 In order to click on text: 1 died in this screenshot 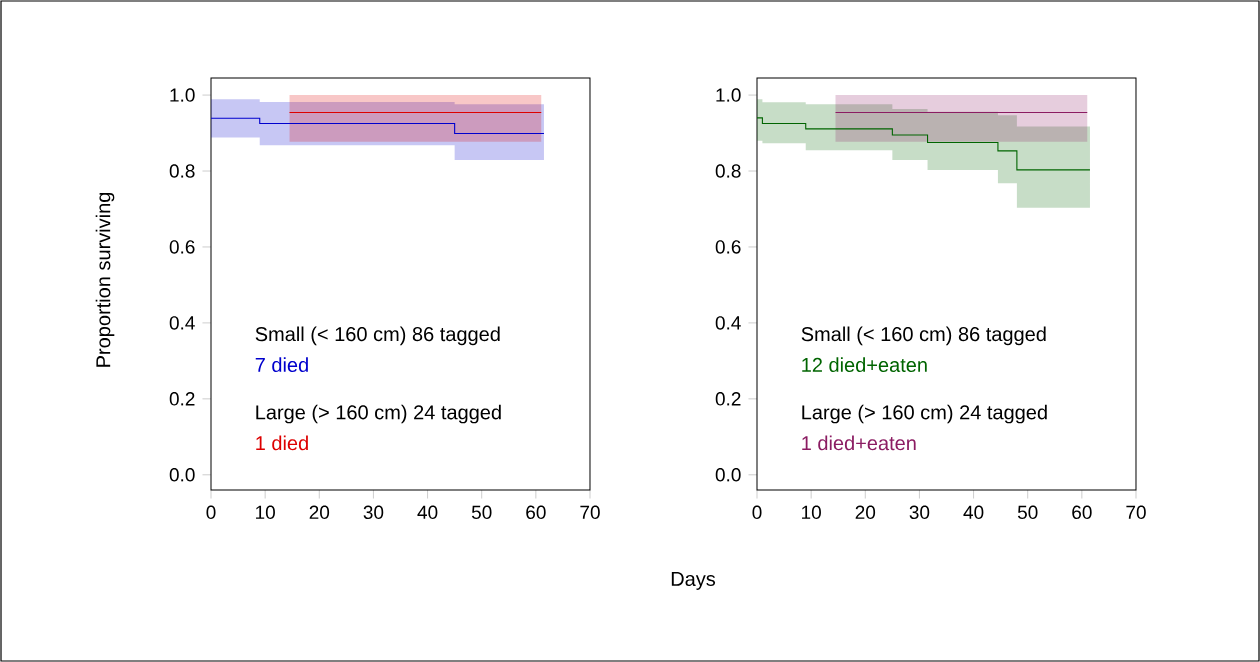, I will do `click(282, 443)`.